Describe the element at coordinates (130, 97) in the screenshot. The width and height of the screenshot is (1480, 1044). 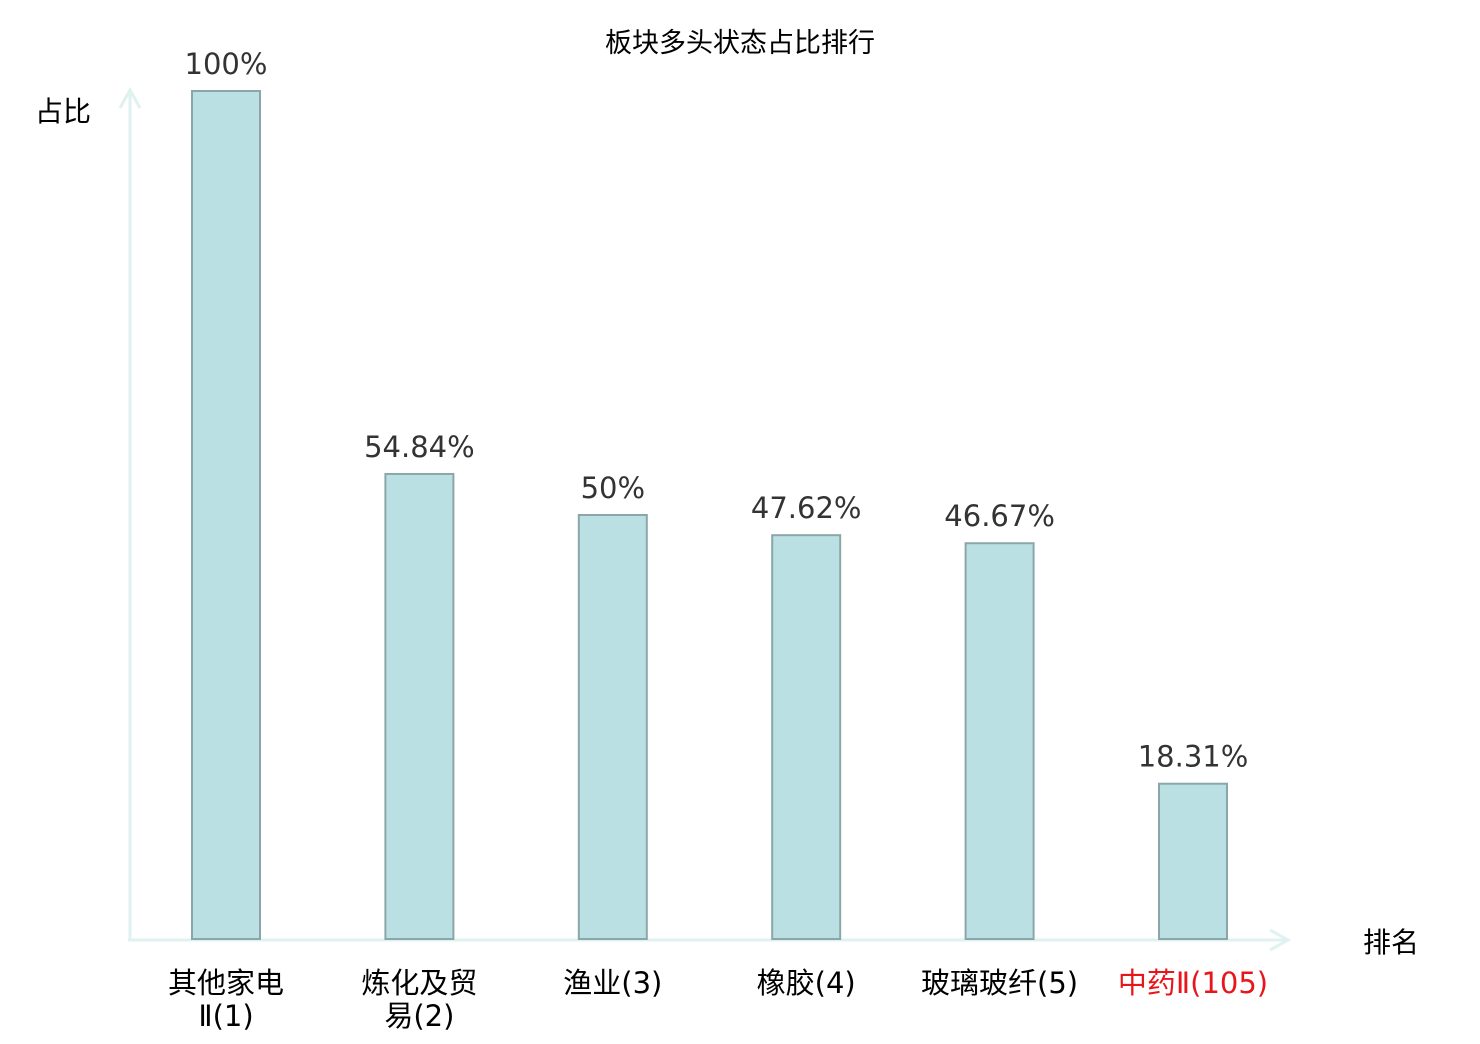
I see `y-axis-arrow-icon` at that location.